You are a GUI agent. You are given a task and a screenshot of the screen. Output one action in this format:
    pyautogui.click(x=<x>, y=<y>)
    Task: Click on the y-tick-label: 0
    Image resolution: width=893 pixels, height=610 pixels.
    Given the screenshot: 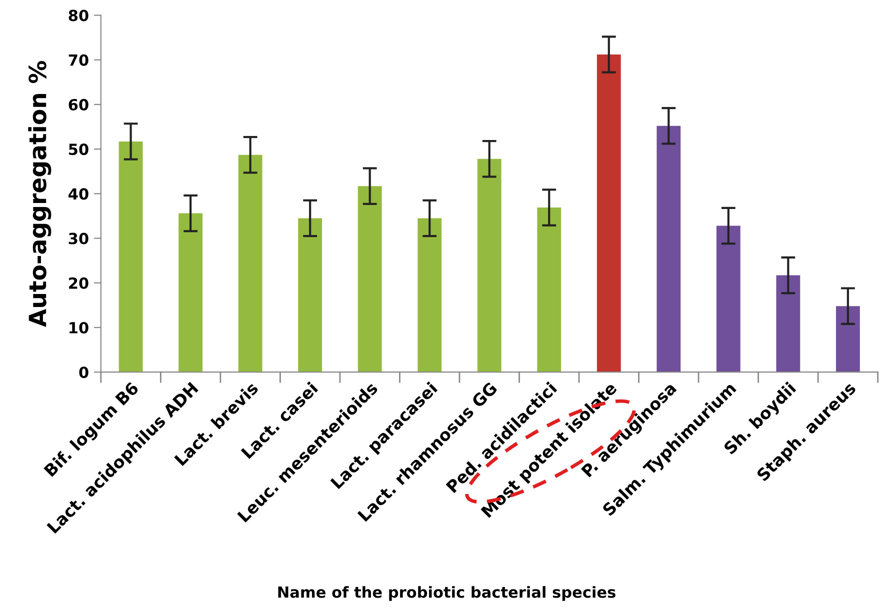 What is the action you would take?
    pyautogui.click(x=83, y=372)
    